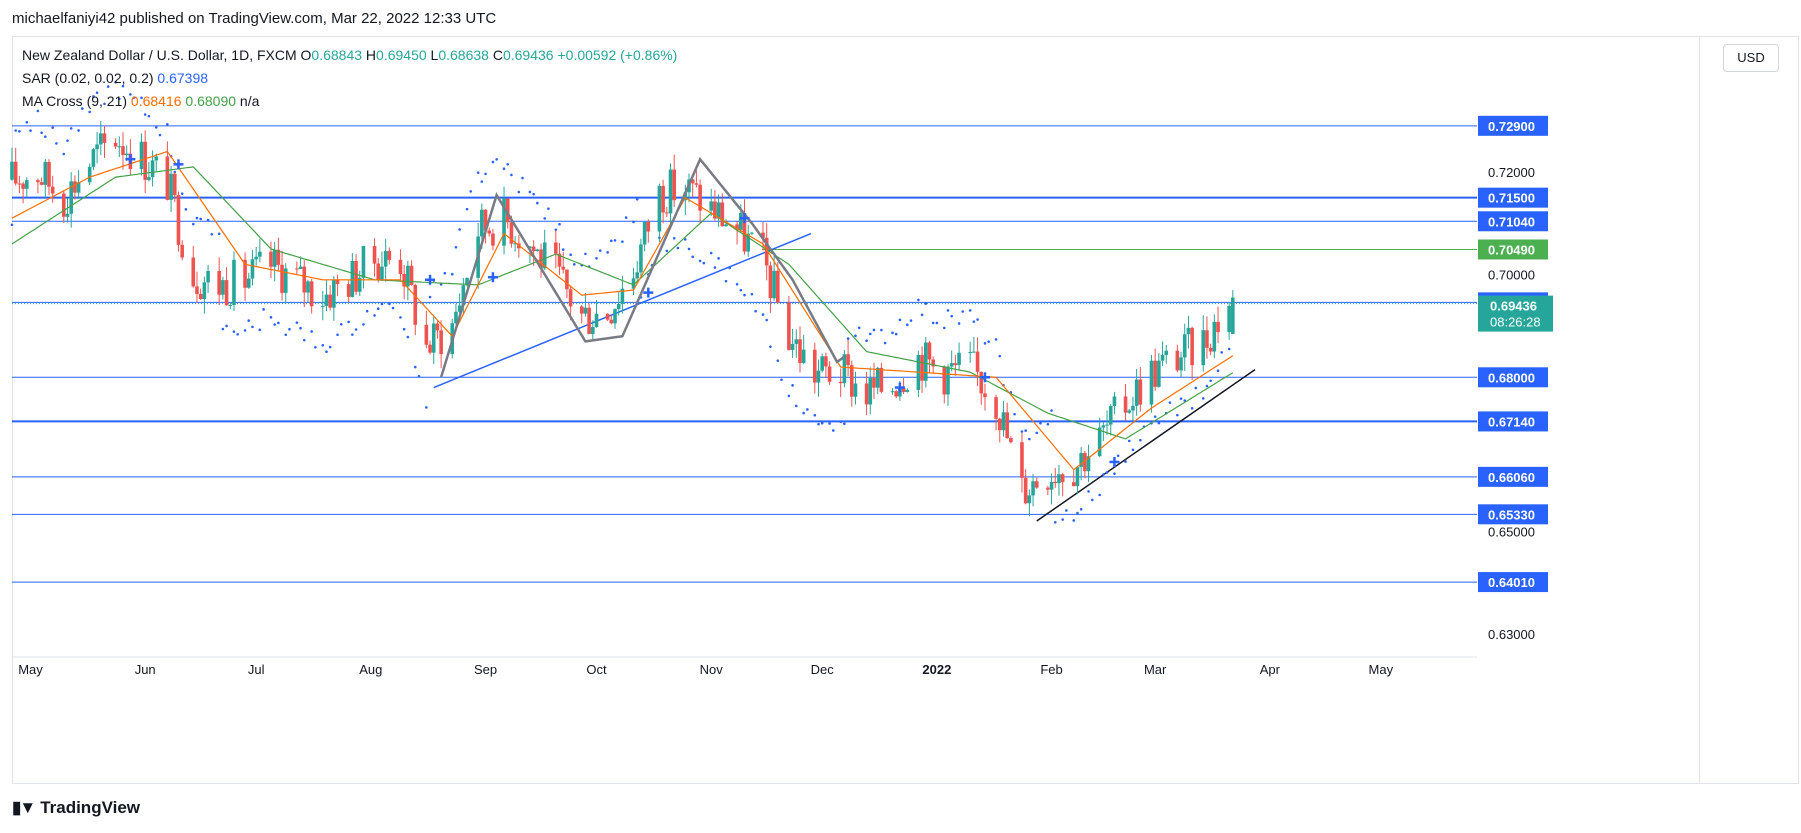 This screenshot has width=1801, height=833. What do you see at coordinates (1051, 669) in the screenshot?
I see `time-tick-label: Feb` at bounding box center [1051, 669].